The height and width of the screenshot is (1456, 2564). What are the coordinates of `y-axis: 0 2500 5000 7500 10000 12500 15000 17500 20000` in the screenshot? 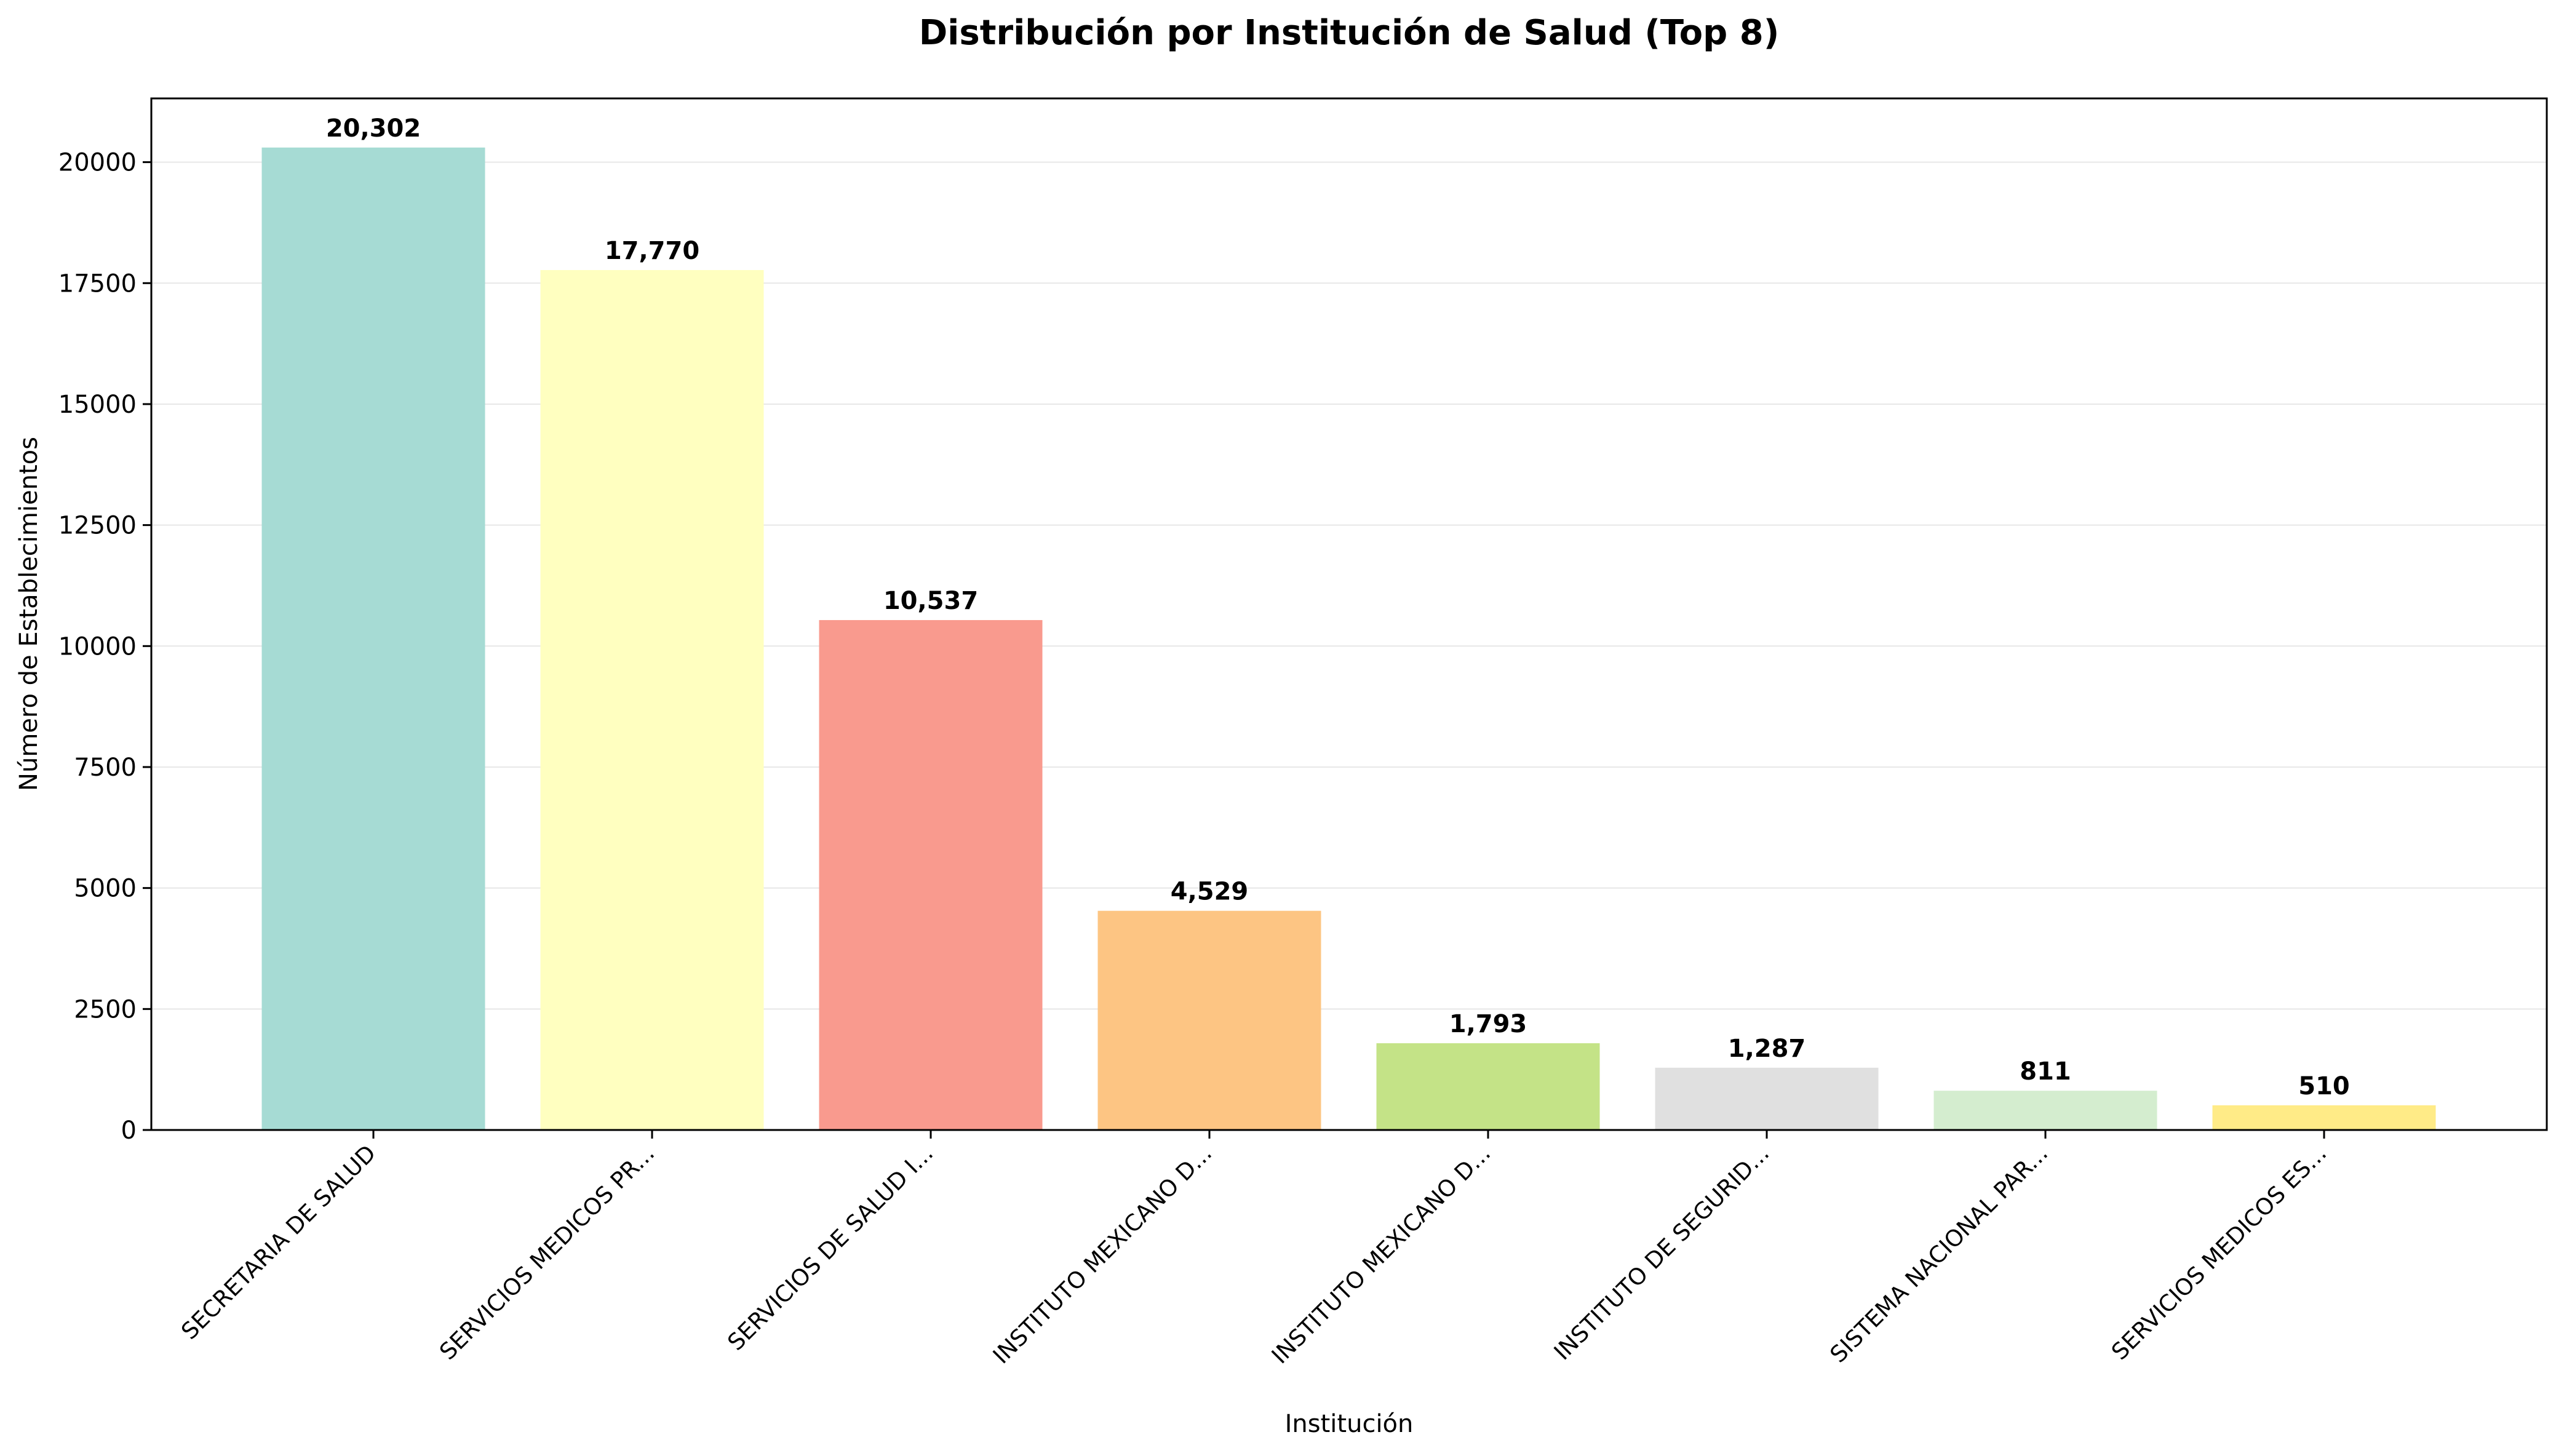 It's located at (105, 647).